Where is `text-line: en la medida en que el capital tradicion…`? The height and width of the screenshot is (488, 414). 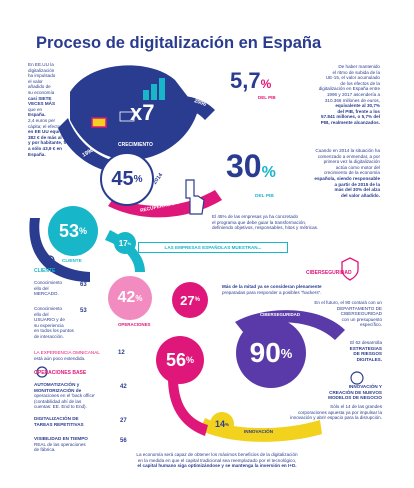
text-line: en la medida en que el capital tradicion… is located at coordinates (217, 460).